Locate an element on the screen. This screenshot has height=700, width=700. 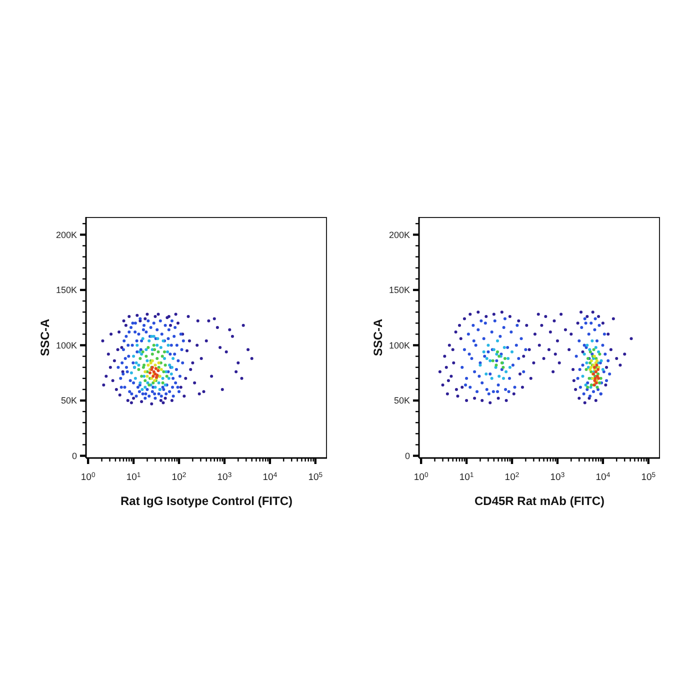
x-axis-title: Rat IgG Isotype Control (FITC) is located at coordinates (206, 501).